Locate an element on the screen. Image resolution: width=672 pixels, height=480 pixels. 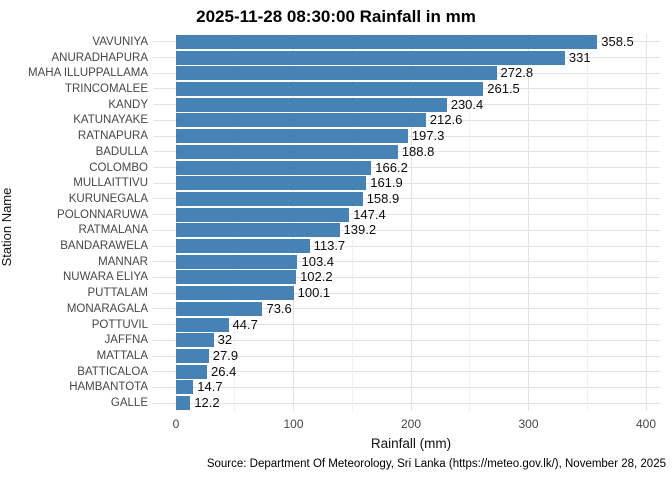
bar-value-label: 158.9 is located at coordinates (383, 198).